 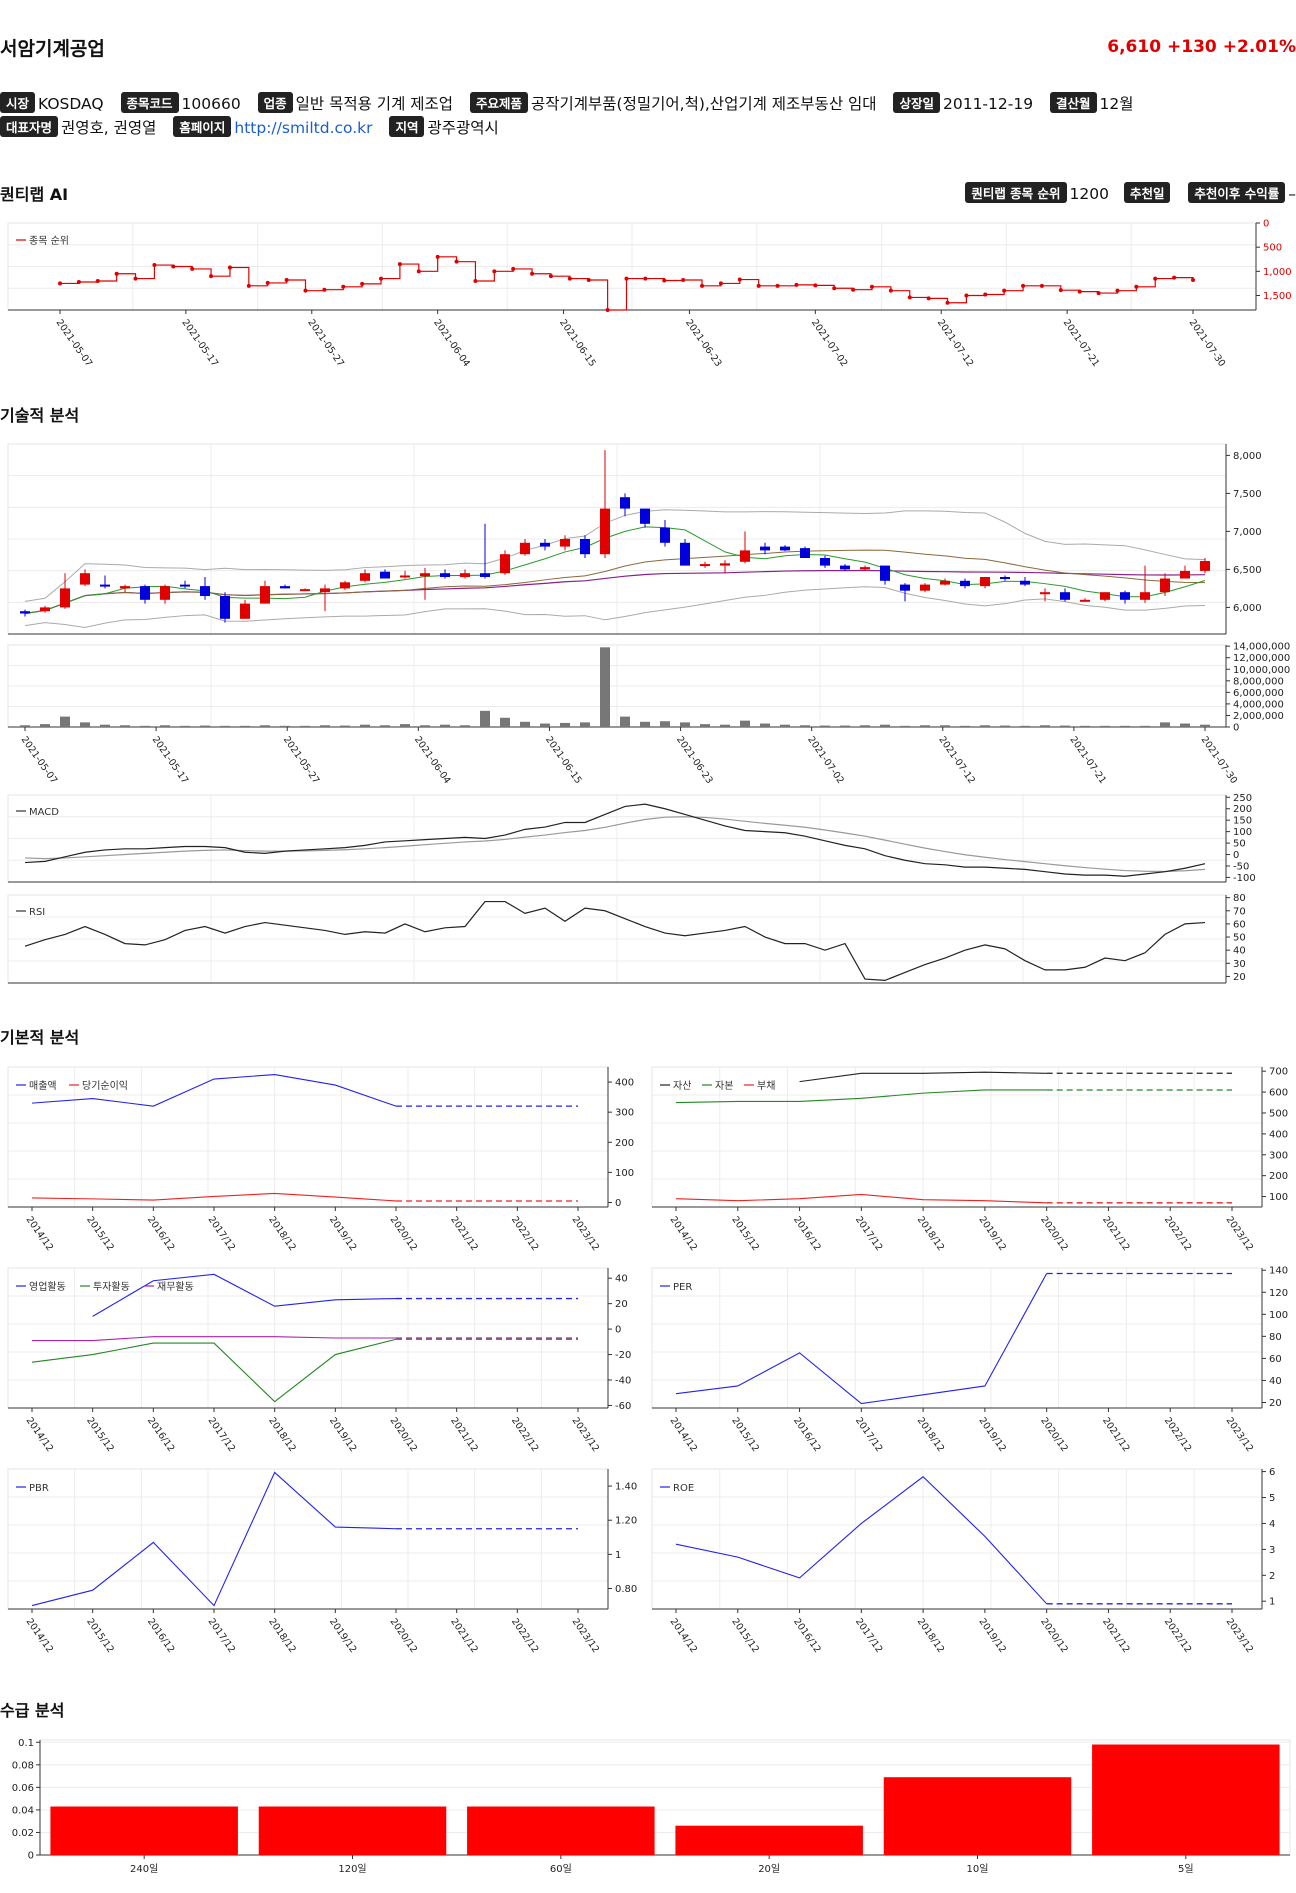 I want to click on rank-xtick: 2021-05-07, so click(x=74, y=343).